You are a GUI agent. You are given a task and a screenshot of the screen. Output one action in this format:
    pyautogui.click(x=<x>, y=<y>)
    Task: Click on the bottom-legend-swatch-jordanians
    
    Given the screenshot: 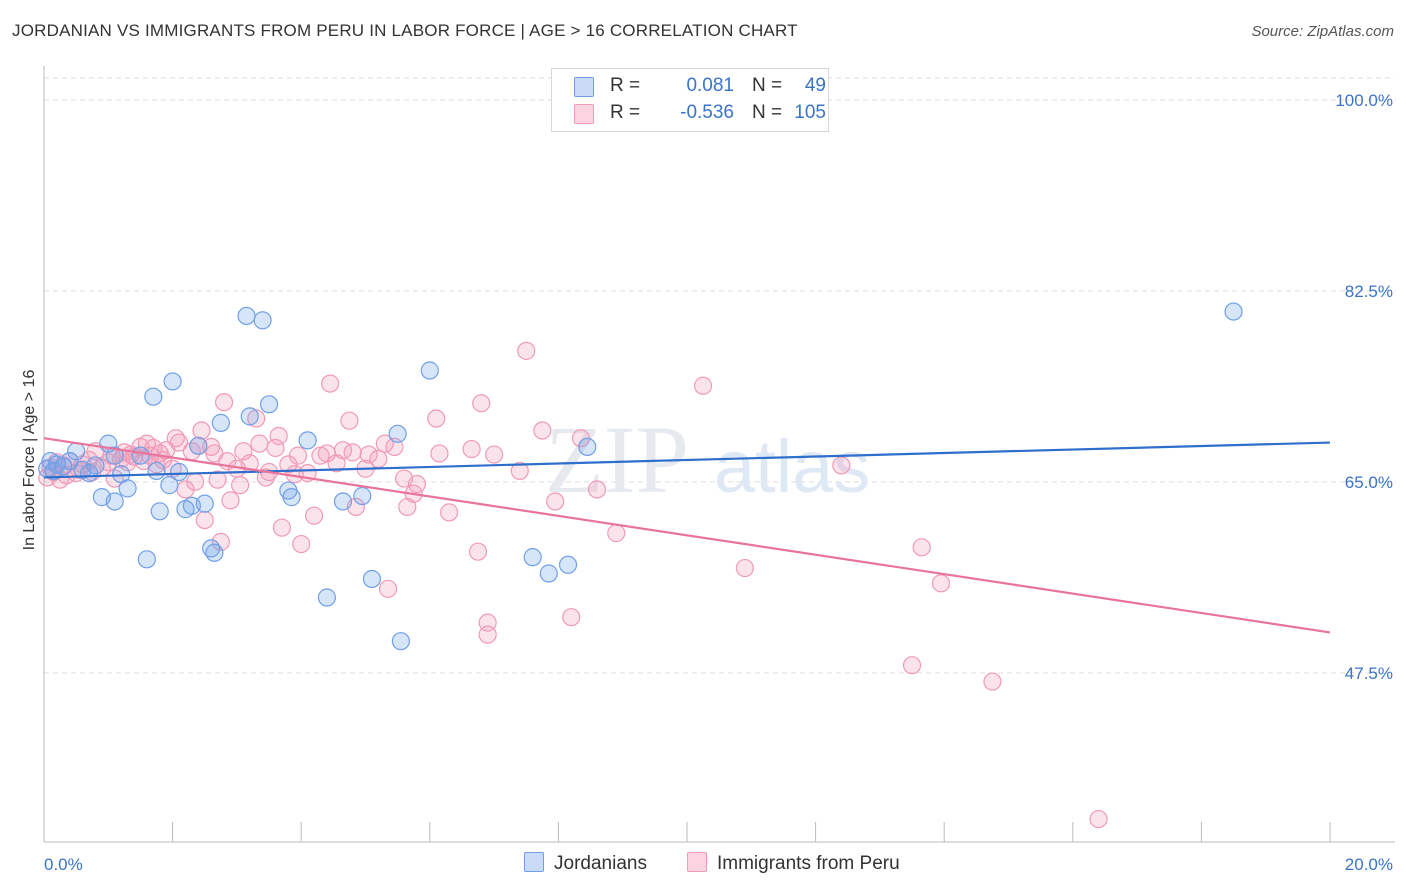 What is the action you would take?
    pyautogui.click(x=534, y=862)
    